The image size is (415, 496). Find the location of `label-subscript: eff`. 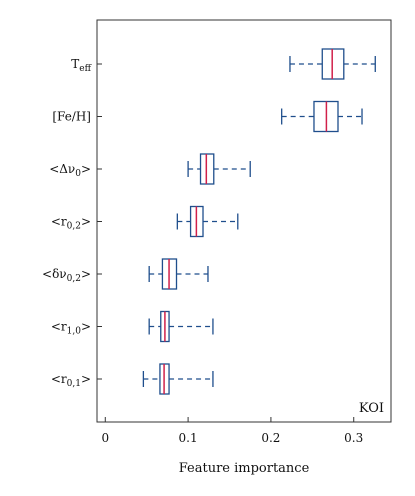

label-subscript: eff is located at coordinates (85, 69).